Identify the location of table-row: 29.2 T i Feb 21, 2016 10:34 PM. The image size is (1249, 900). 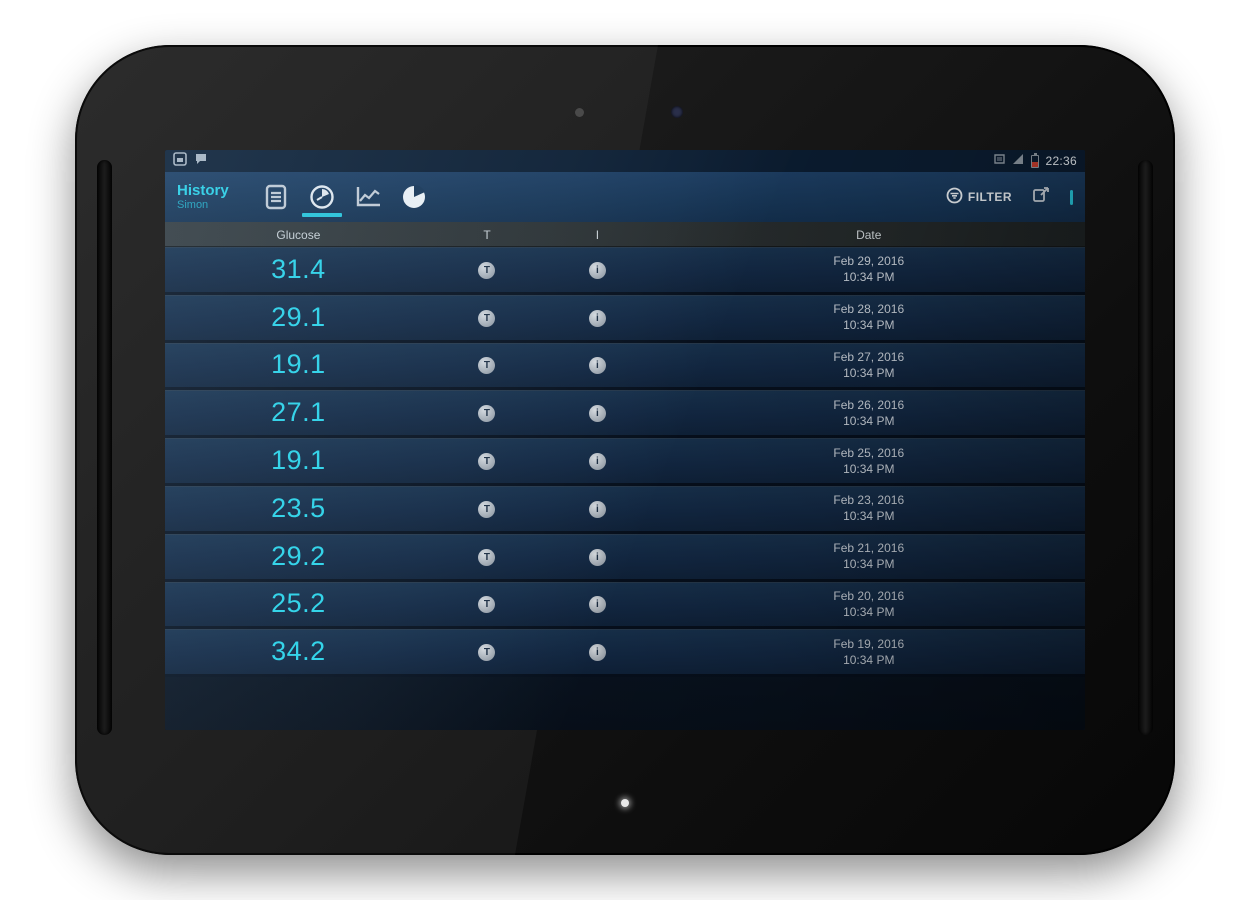
(625, 557).